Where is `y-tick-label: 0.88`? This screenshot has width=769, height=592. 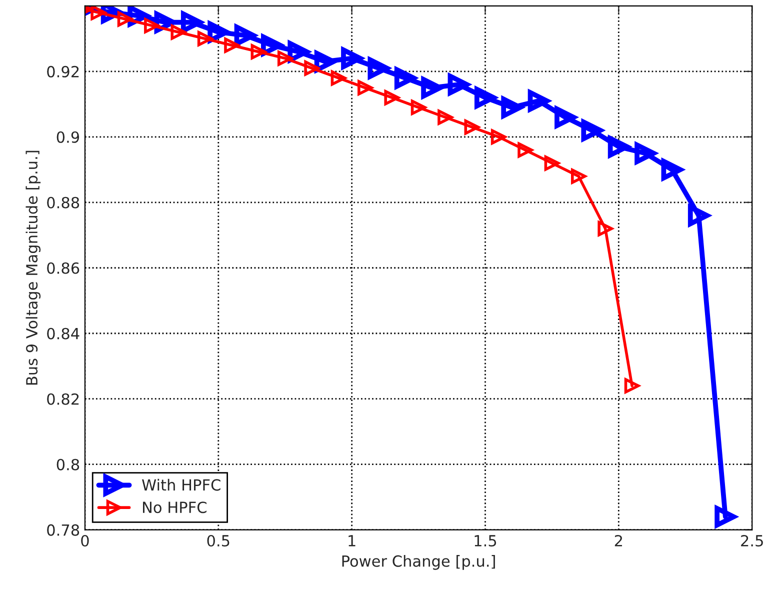 y-tick-label: 0.88 is located at coordinates (63, 202).